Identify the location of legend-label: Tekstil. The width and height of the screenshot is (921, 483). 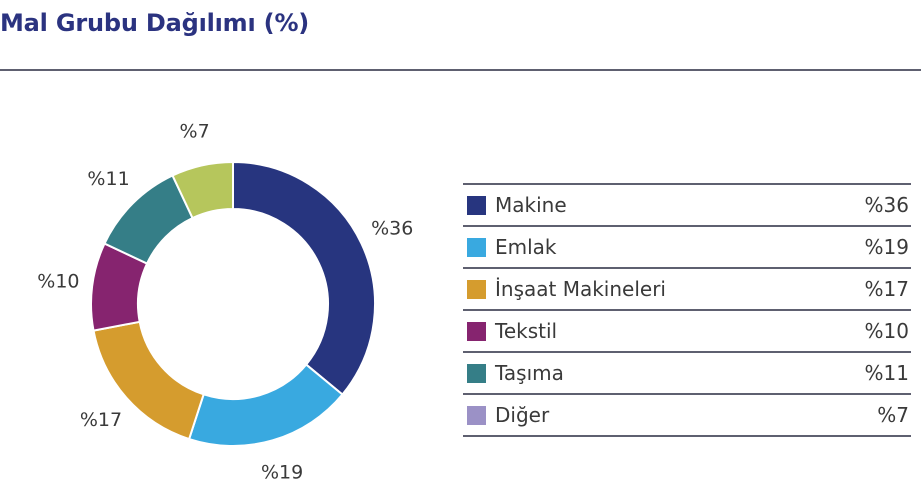
(526, 331).